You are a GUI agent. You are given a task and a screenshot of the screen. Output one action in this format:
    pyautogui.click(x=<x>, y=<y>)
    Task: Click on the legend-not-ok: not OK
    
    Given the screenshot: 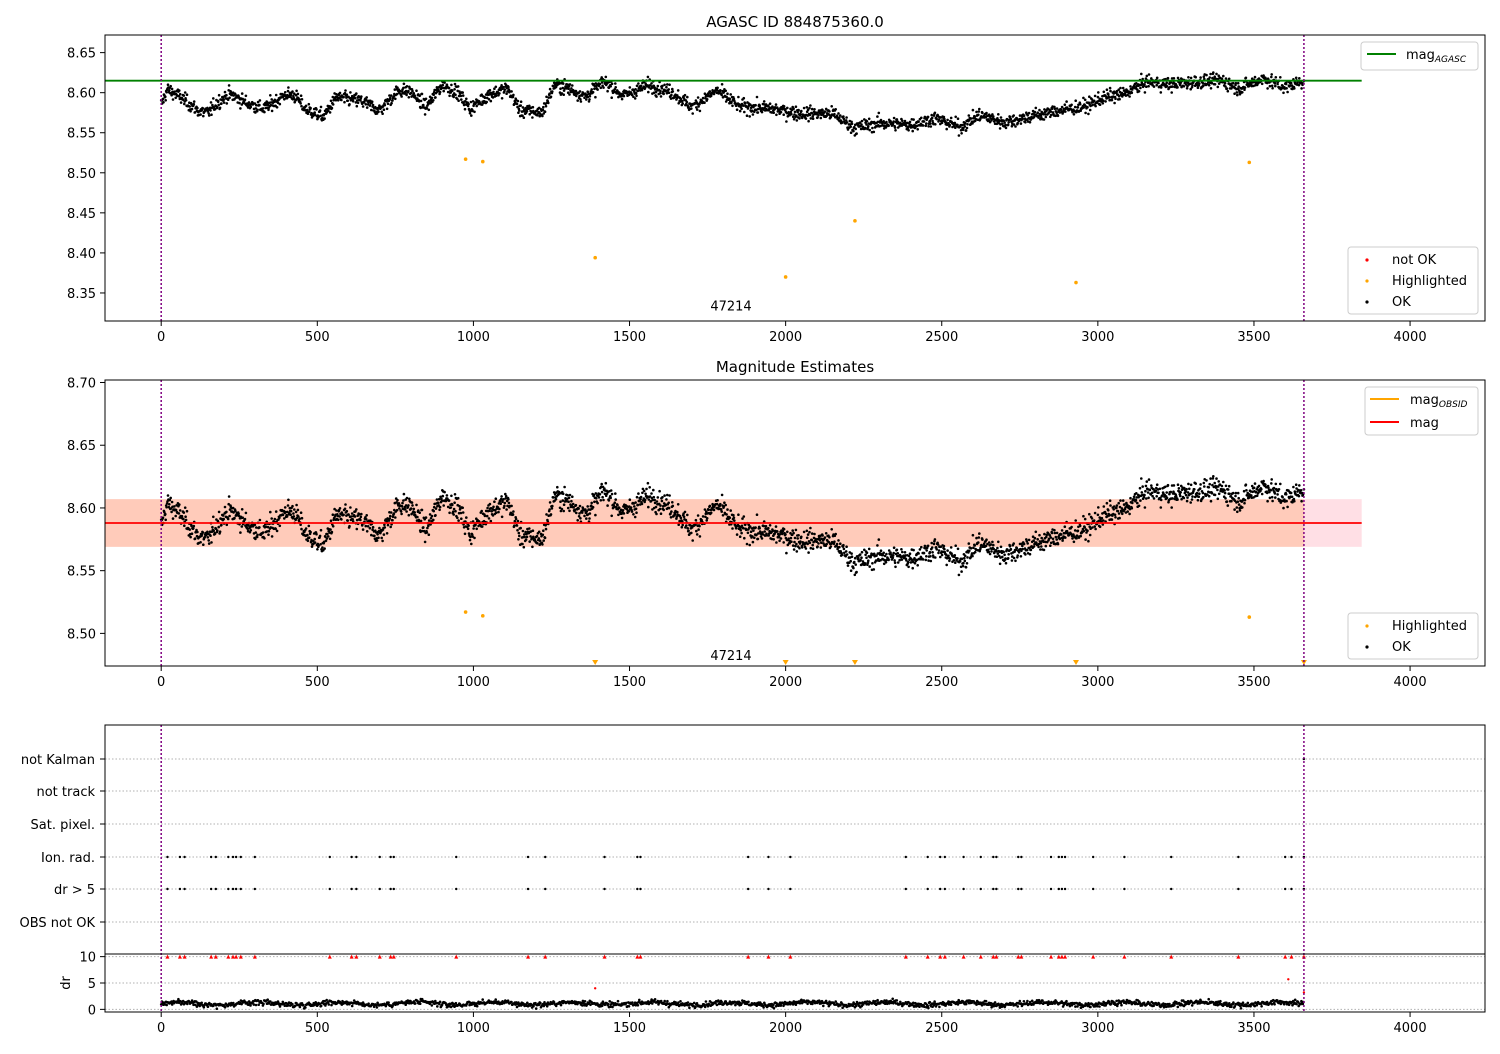 What is the action you would take?
    pyautogui.click(x=1414, y=260)
    